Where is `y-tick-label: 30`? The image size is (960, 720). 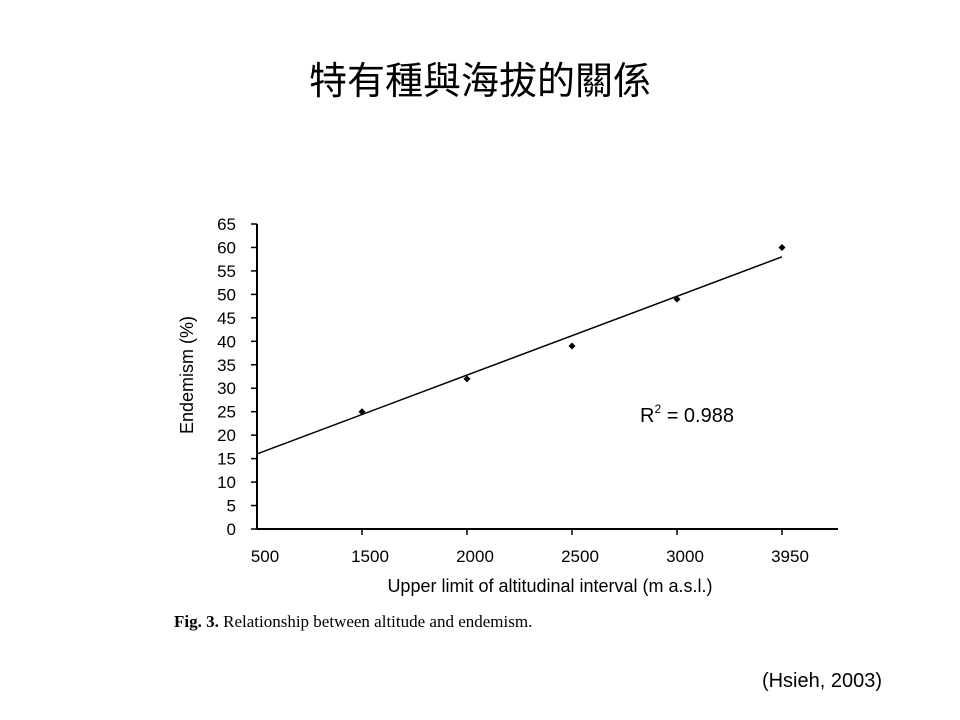 y-tick-label: 30 is located at coordinates (226, 388).